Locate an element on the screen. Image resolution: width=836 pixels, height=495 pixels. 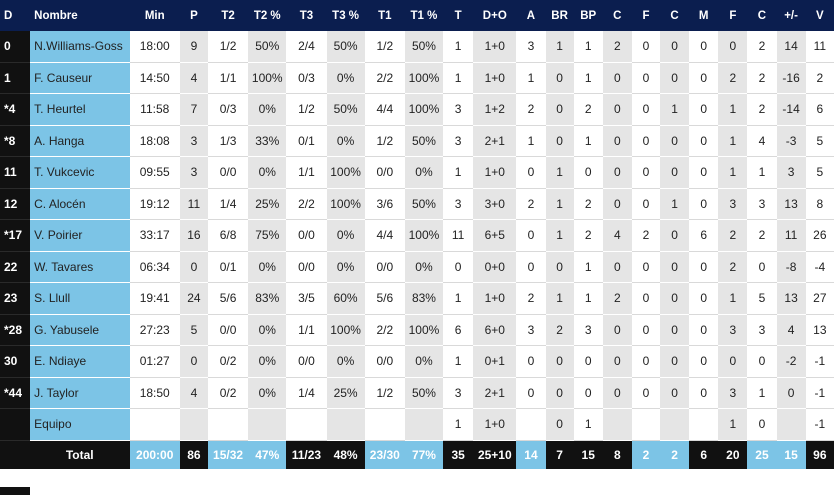
cell-v: 2 is located at coordinates (819, 78).